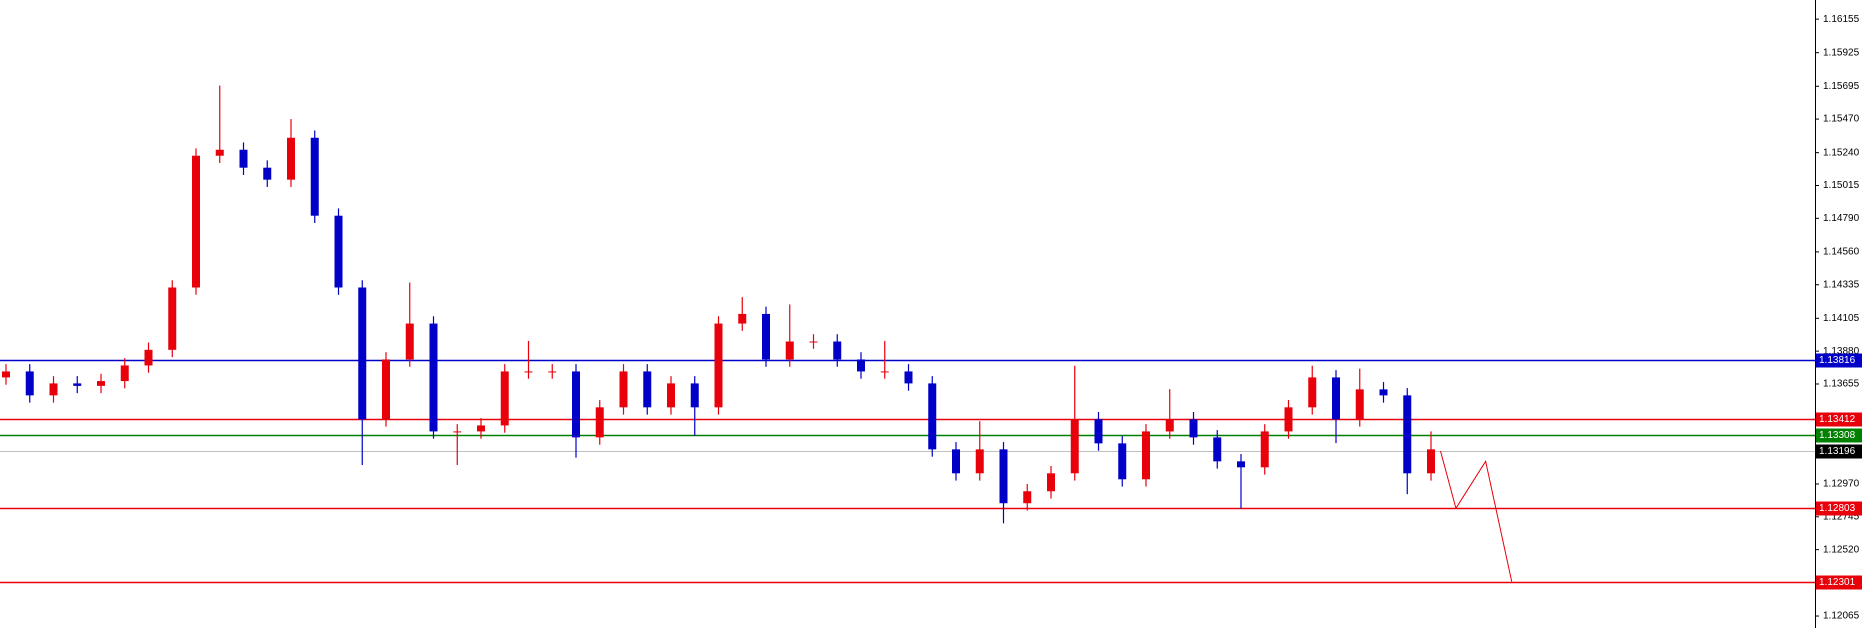  Describe the element at coordinates (1841, 616) in the screenshot. I see `y-tick-label: 1.12065` at that location.